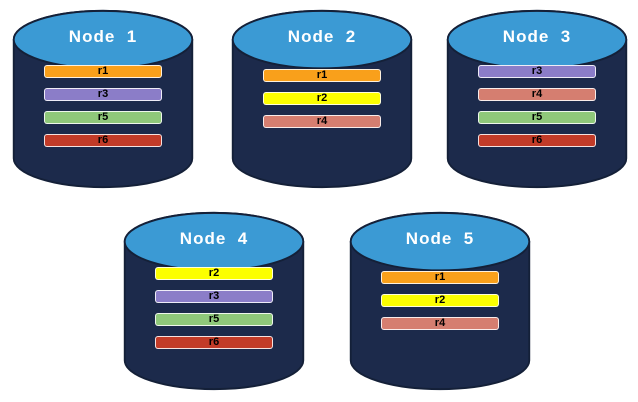 The width and height of the screenshot is (638, 402). Describe the element at coordinates (103, 36) in the screenshot. I see `node-title: Node 1` at that location.